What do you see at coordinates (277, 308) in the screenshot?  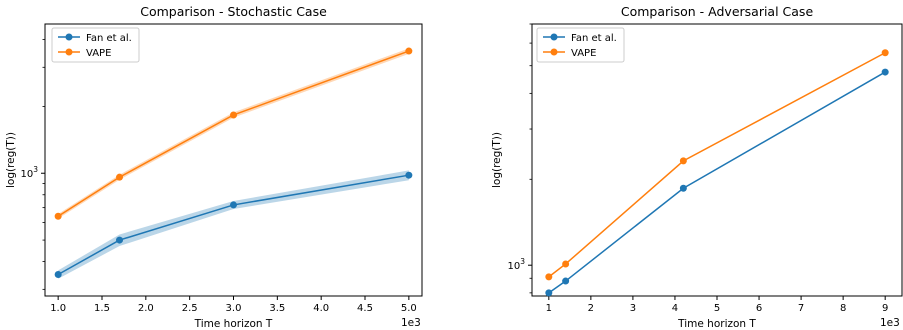 I see `x-tick-label: 3.5` at bounding box center [277, 308].